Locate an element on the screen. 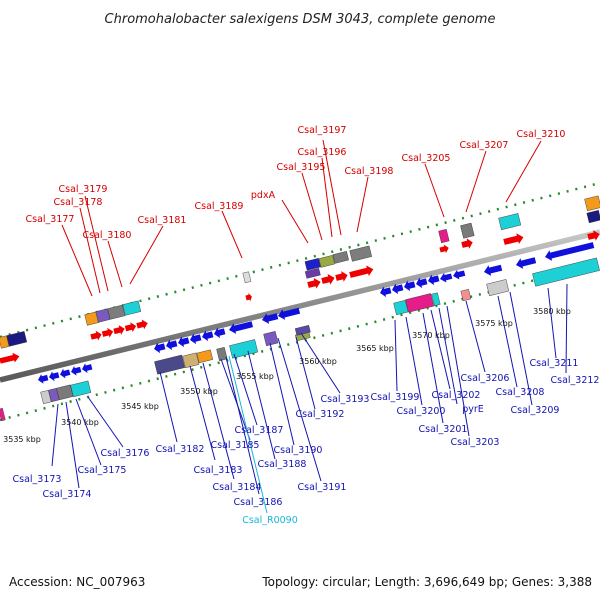 Image resolution: width=600 pixels, height=600 pixels. gene-label-top: Csal_3177 is located at coordinates (50, 219).